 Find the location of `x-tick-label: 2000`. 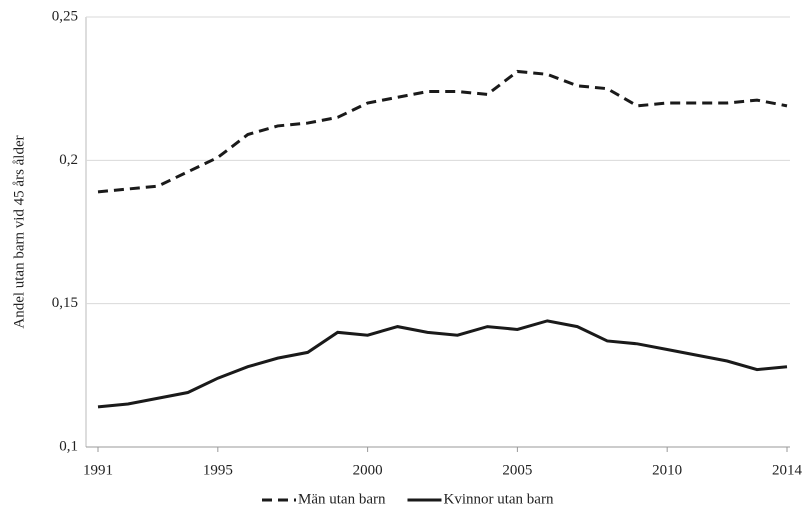

x-tick-label: 2000 is located at coordinates (368, 470).